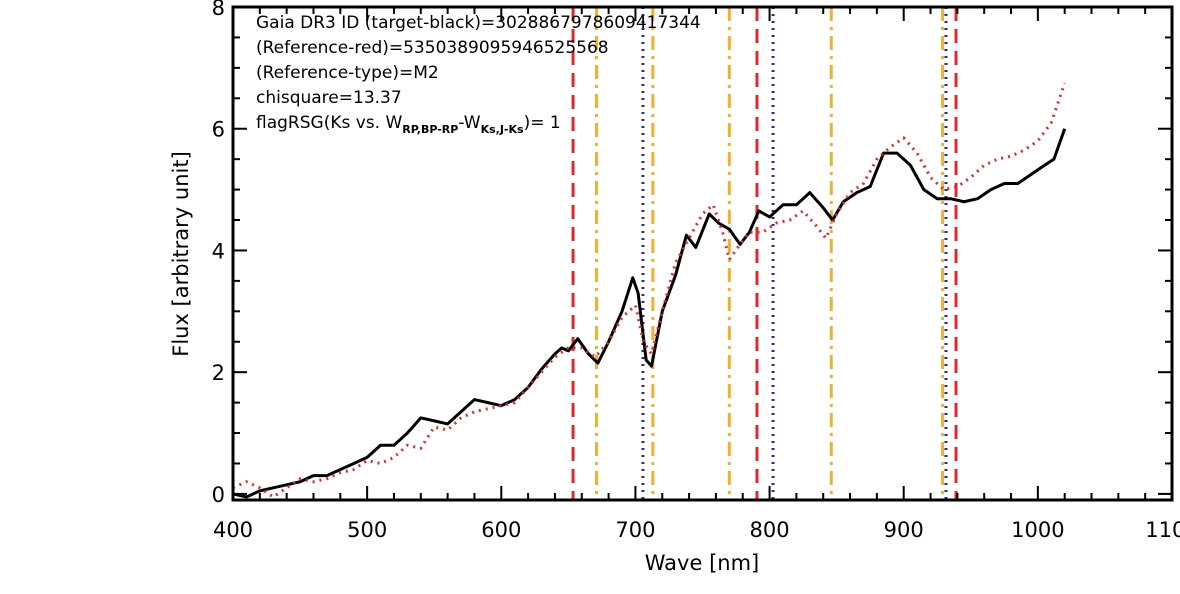 This screenshot has width=1180, height=594. I want to click on annotation: flagRSG(Ks vs. WRP,BP-RP-WKs,J-Ks)= 1, so click(408, 124).